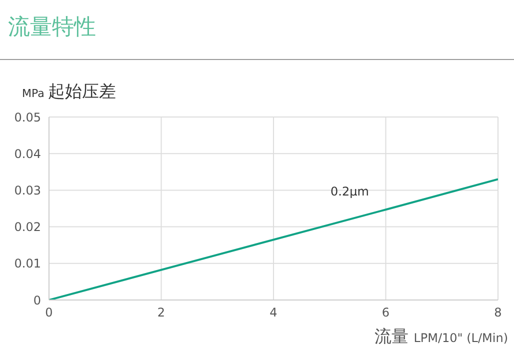 The image size is (514, 353). Describe the element at coordinates (27, 153) in the screenshot. I see `y-tick-label: 0.04` at that location.